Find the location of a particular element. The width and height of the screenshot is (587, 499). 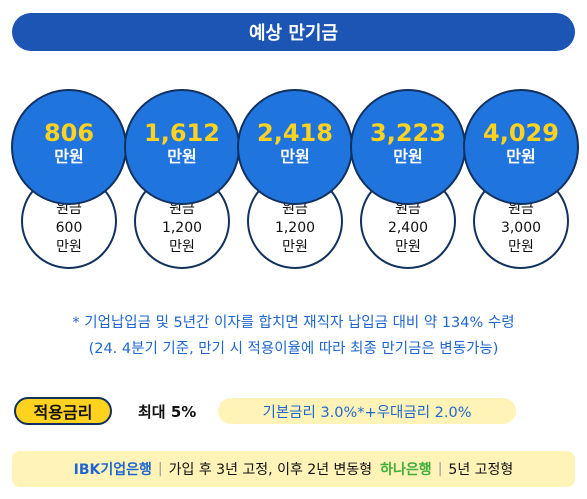

maturity-amount-circle: 806 만원 is located at coordinates (69, 147).